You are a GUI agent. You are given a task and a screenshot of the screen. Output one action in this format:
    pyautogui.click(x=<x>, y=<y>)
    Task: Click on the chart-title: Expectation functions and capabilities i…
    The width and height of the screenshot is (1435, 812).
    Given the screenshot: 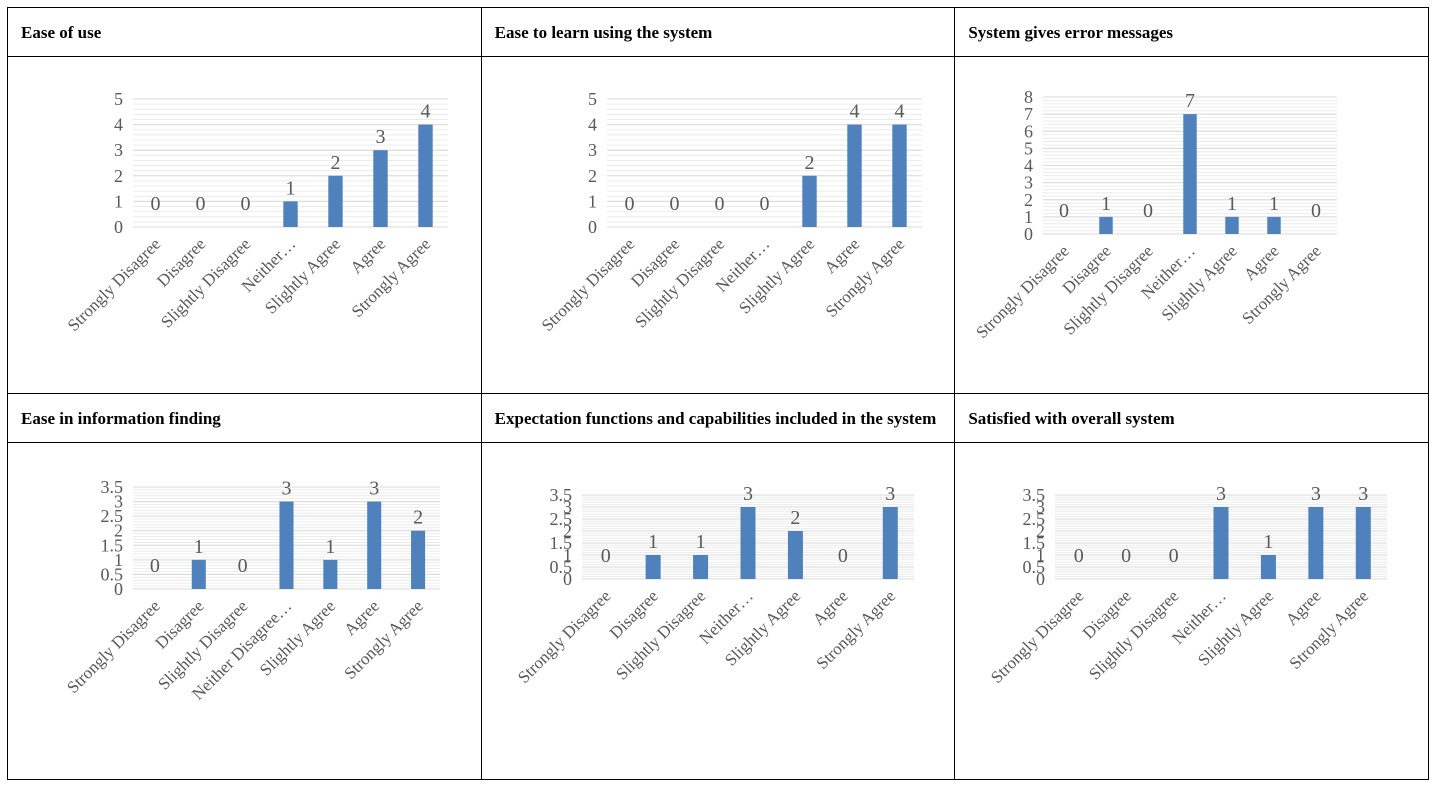 What is the action you would take?
    pyautogui.click(x=715, y=418)
    